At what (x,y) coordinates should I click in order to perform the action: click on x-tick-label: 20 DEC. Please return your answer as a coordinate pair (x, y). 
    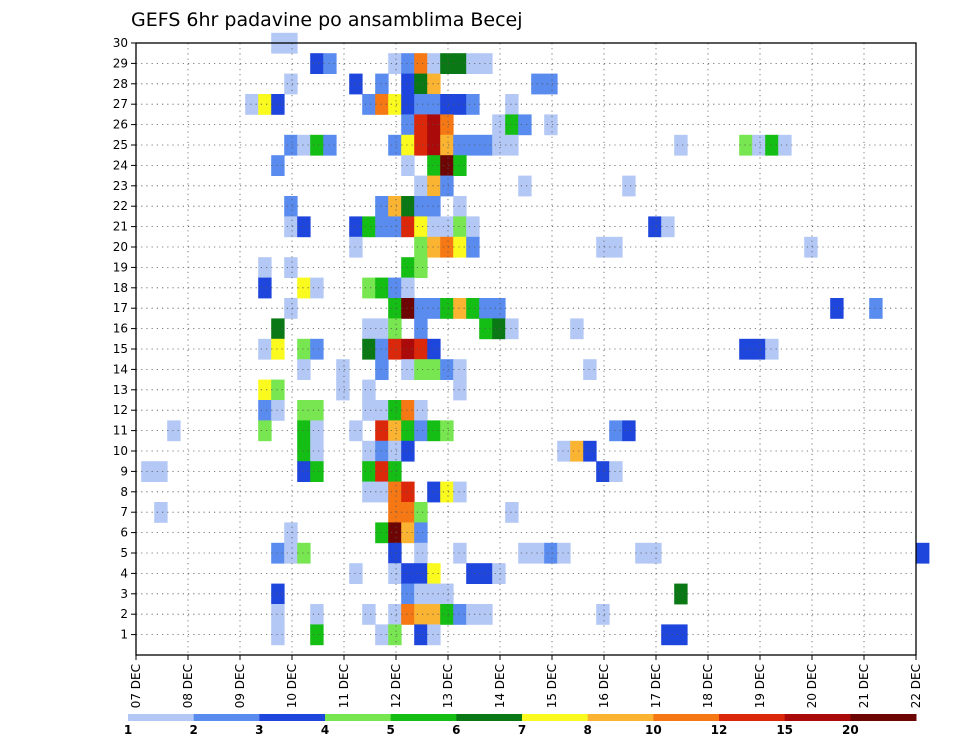
    Looking at the image, I should click on (812, 686).